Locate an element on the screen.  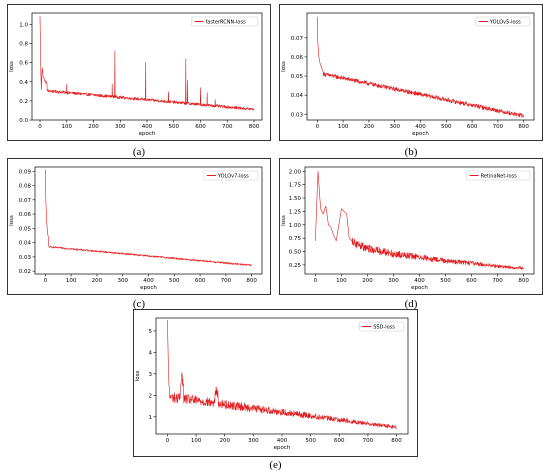
y-tick-label: 4 is located at coordinates (151, 353).